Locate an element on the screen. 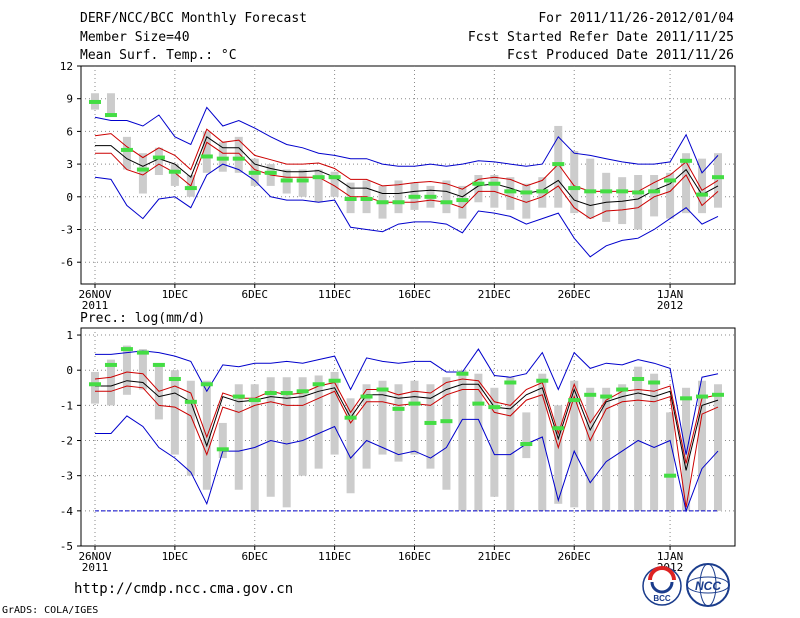 This screenshot has height=618, width=800. y-tick-label: -3 is located at coordinates (66, 230).